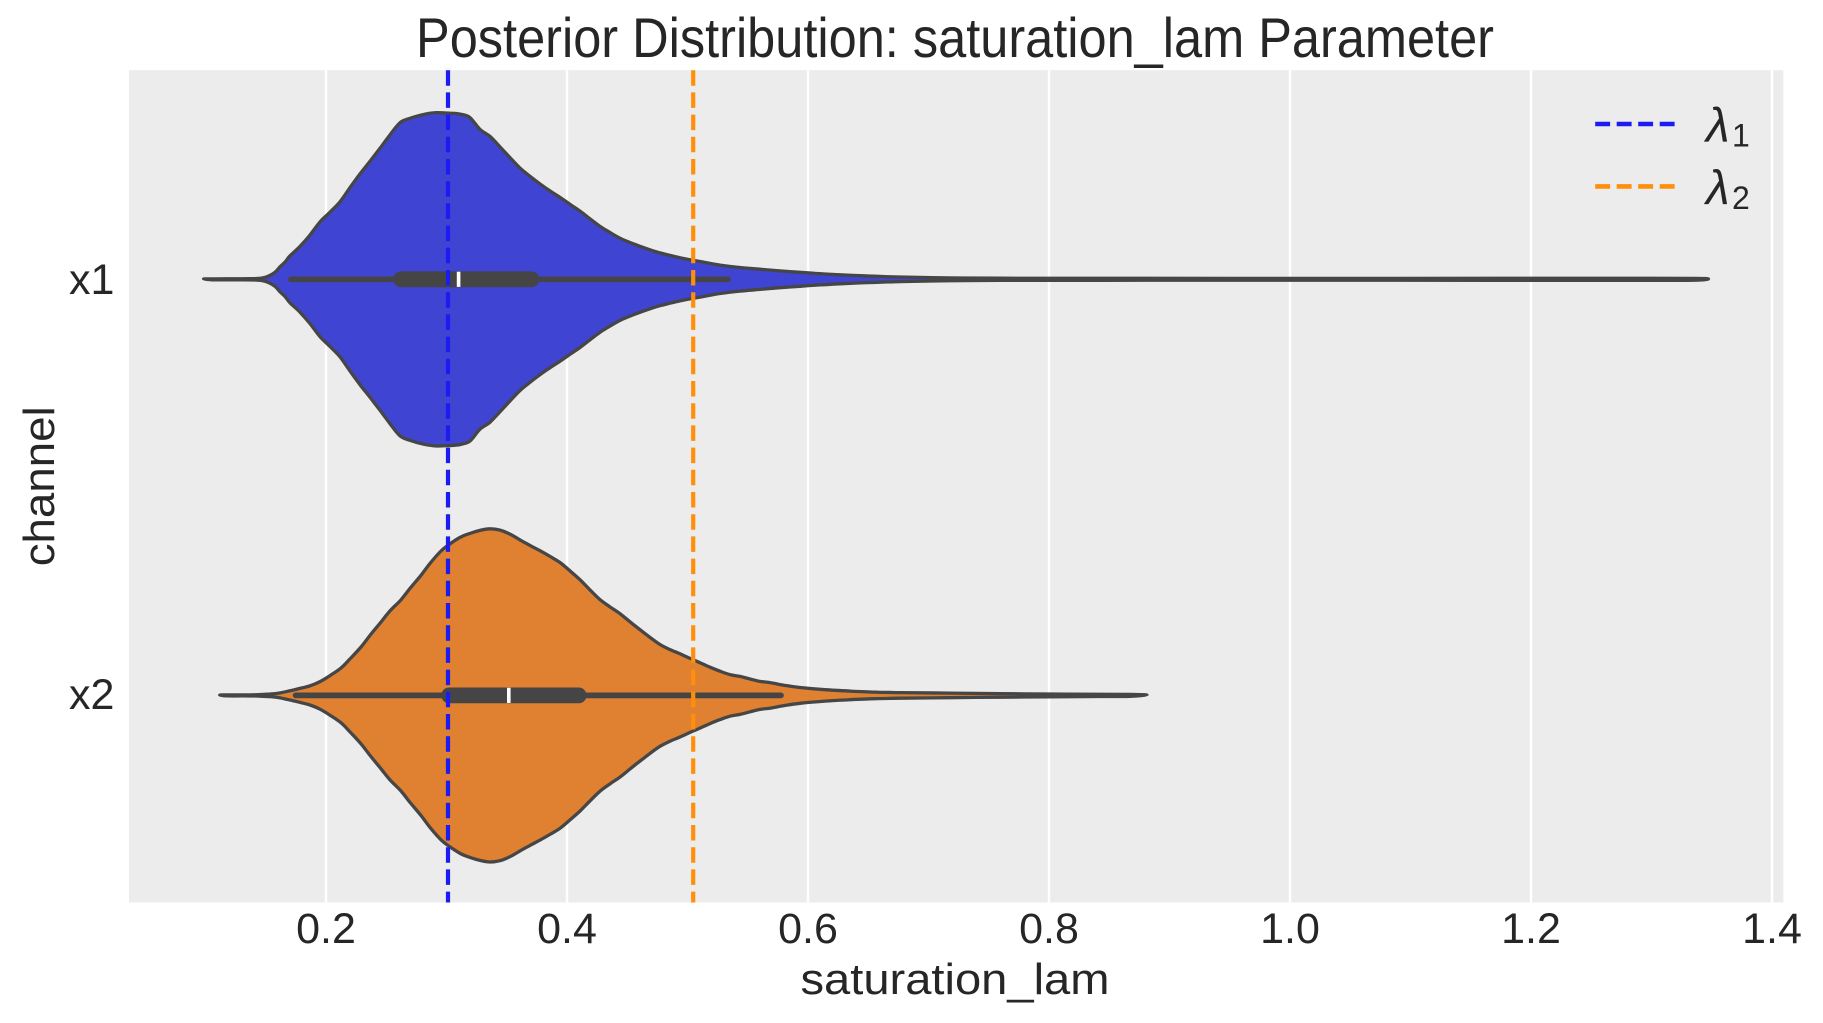 The width and height of the screenshot is (1823, 1023). Describe the element at coordinates (326, 929) in the screenshot. I see `svg-text: 0.2` at that location.